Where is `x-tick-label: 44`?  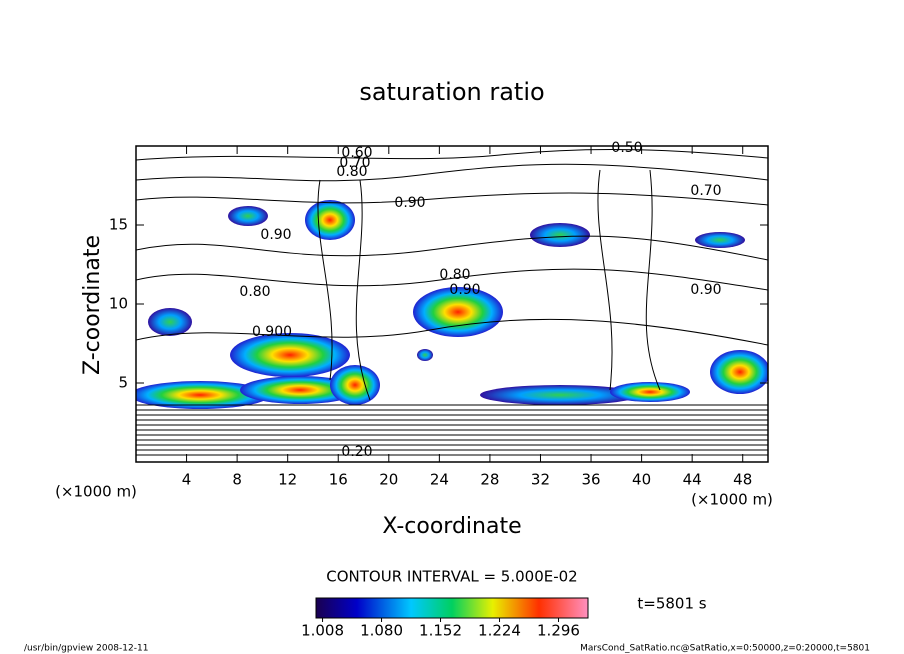
x-tick-label: 44 is located at coordinates (692, 480).